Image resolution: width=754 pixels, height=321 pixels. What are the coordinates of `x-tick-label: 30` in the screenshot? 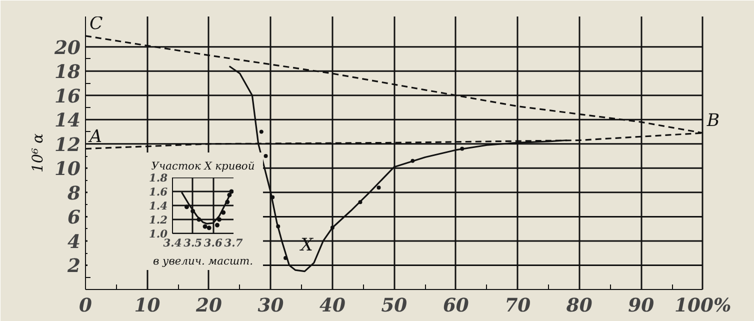 It's located at (271, 305).